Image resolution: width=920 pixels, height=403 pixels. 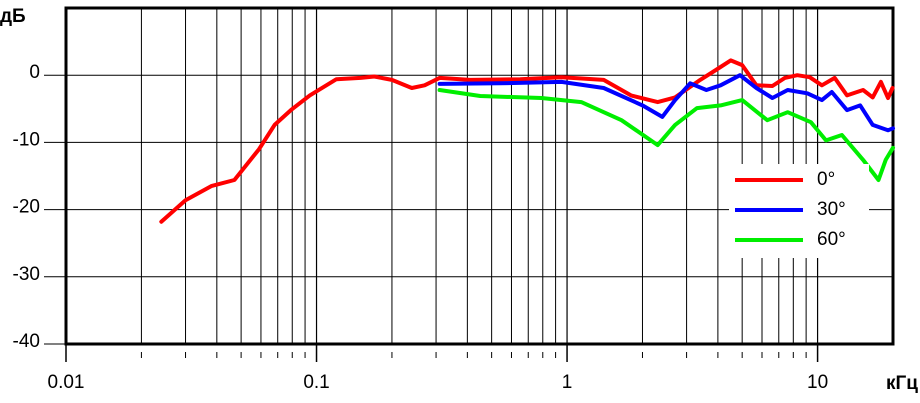 I want to click on y-tick-label: -20, so click(x=26, y=207).